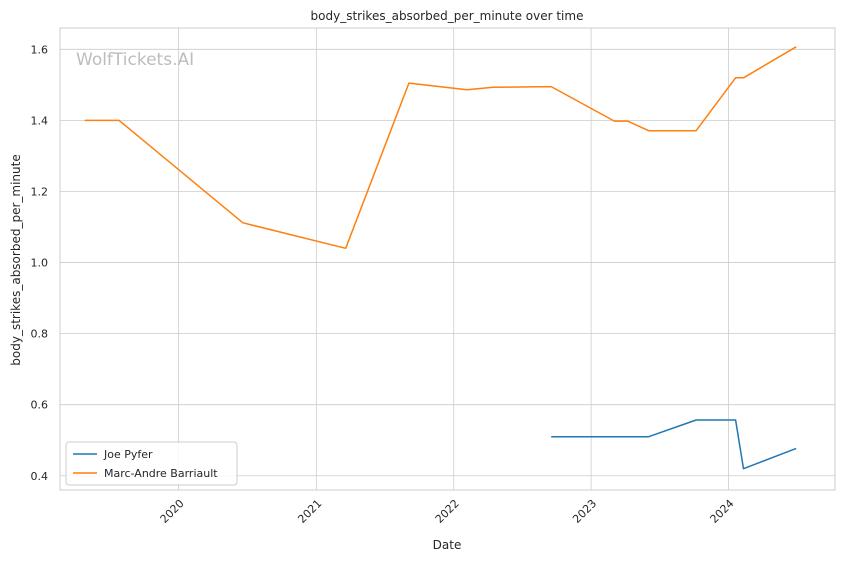 This screenshot has width=844, height=566. Describe the element at coordinates (161, 473) in the screenshot. I see `legend-label-marc-andre-barriault: Marc-Andre Barriault` at that location.